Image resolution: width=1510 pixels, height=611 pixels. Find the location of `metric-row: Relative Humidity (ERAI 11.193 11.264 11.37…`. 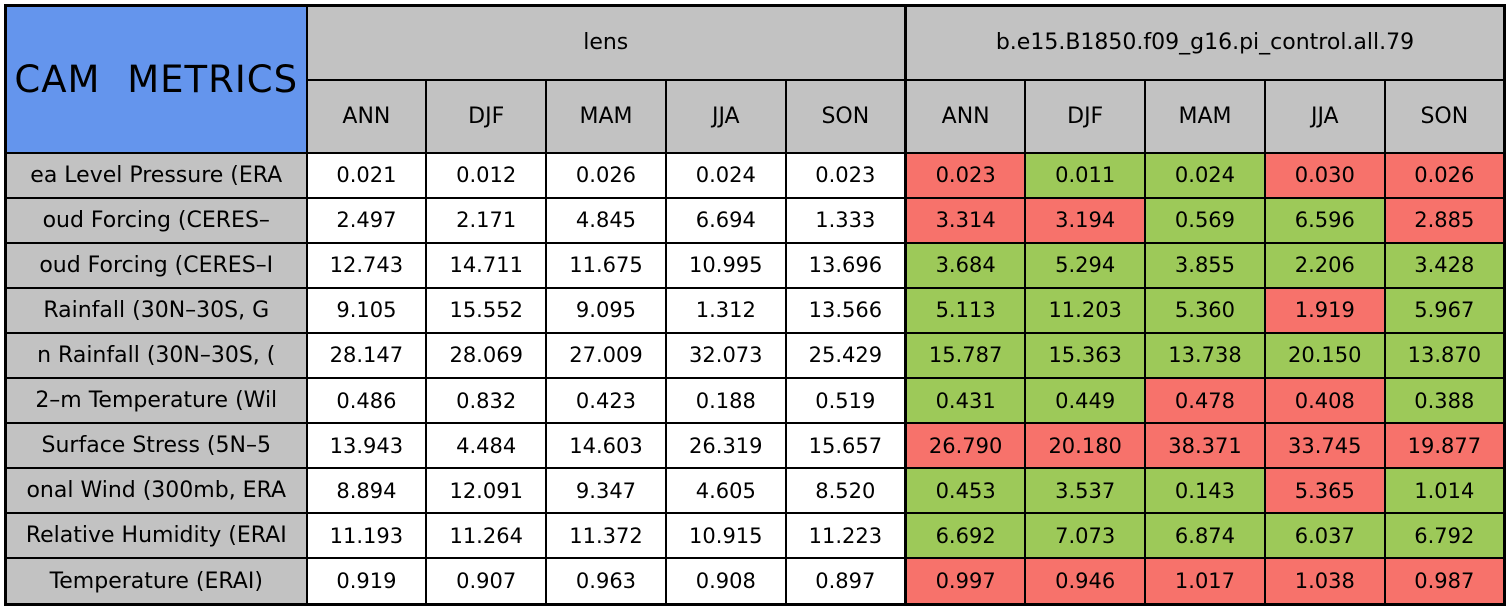

metric-row: Relative Humidity (ERAI 11.193 11.264 11.37… is located at coordinates (755, 536).